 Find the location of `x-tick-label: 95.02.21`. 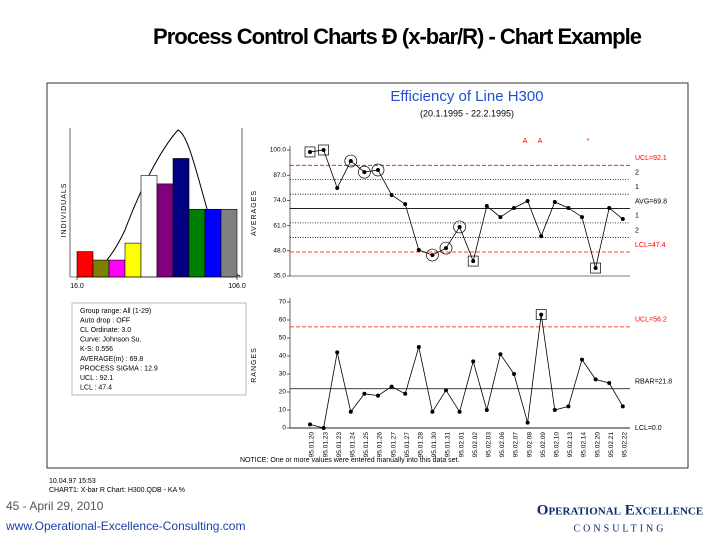

x-tick-label: 95.02.21 is located at coordinates (611, 445).